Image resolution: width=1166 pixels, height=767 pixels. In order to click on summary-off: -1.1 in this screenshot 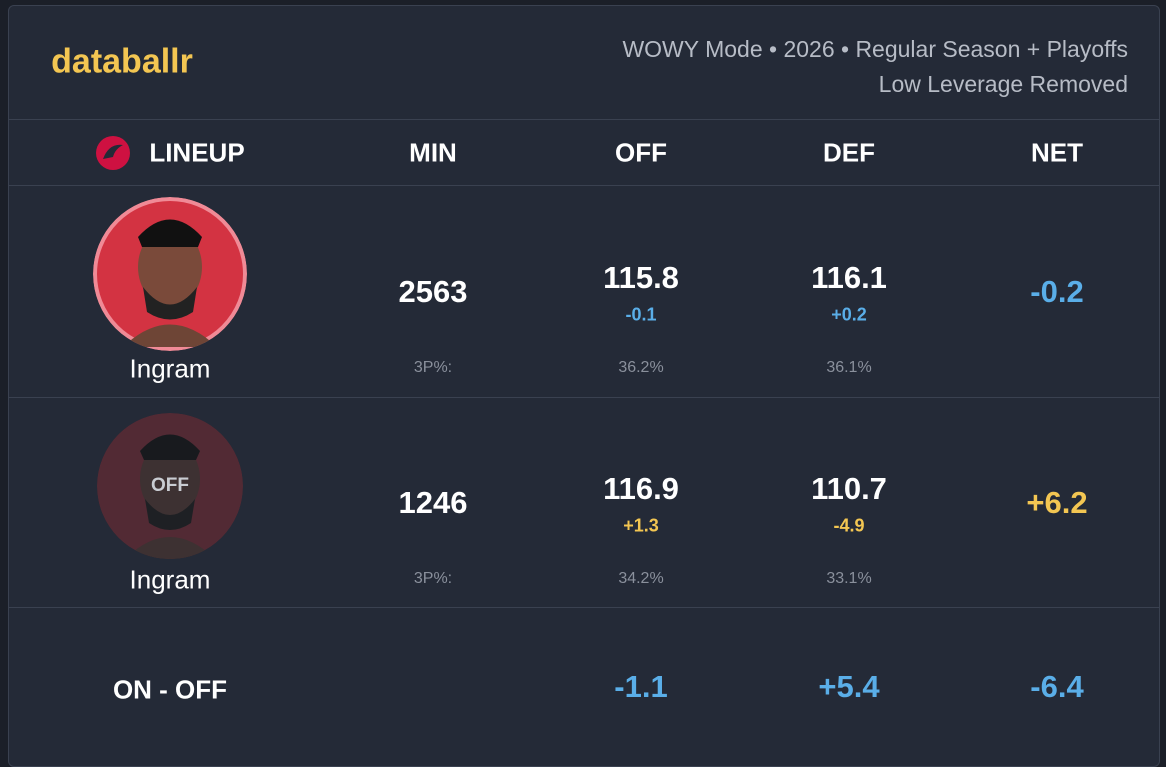, I will do `click(641, 686)`.